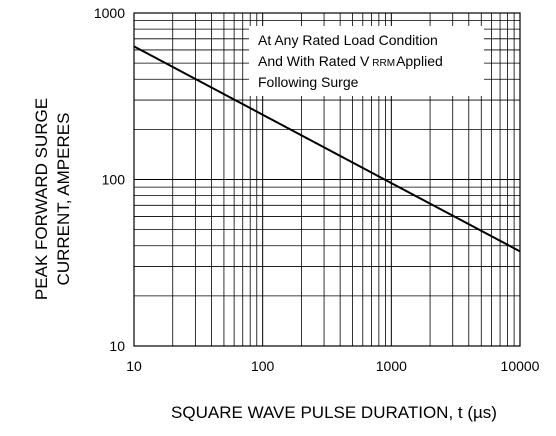 This screenshot has width=556, height=436. Describe the element at coordinates (63, 199) in the screenshot. I see `y-axis-title-line-2: CURRENT, AMPERES` at that location.